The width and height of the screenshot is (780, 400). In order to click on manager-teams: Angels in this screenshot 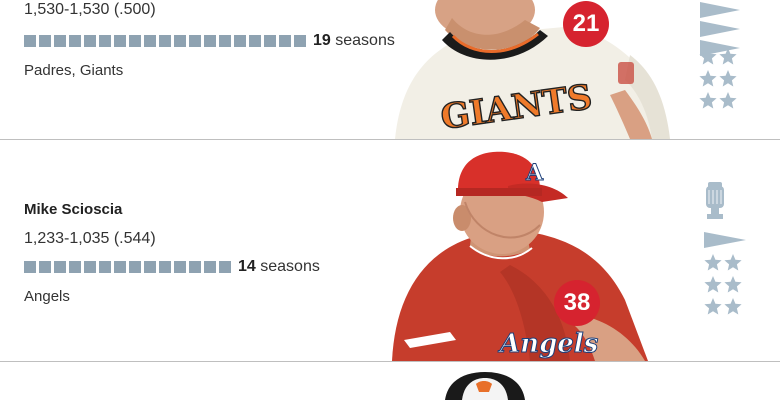, I will do `click(47, 296)`.